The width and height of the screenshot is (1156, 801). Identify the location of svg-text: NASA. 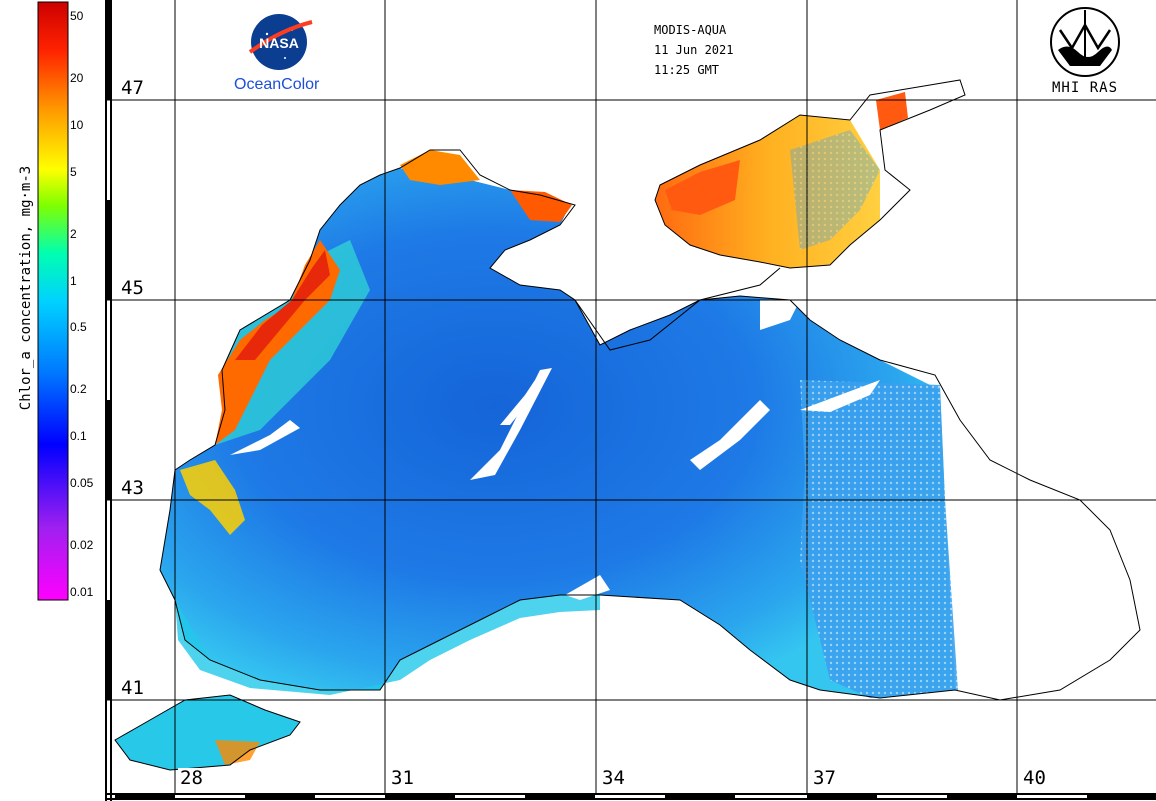
(279, 43).